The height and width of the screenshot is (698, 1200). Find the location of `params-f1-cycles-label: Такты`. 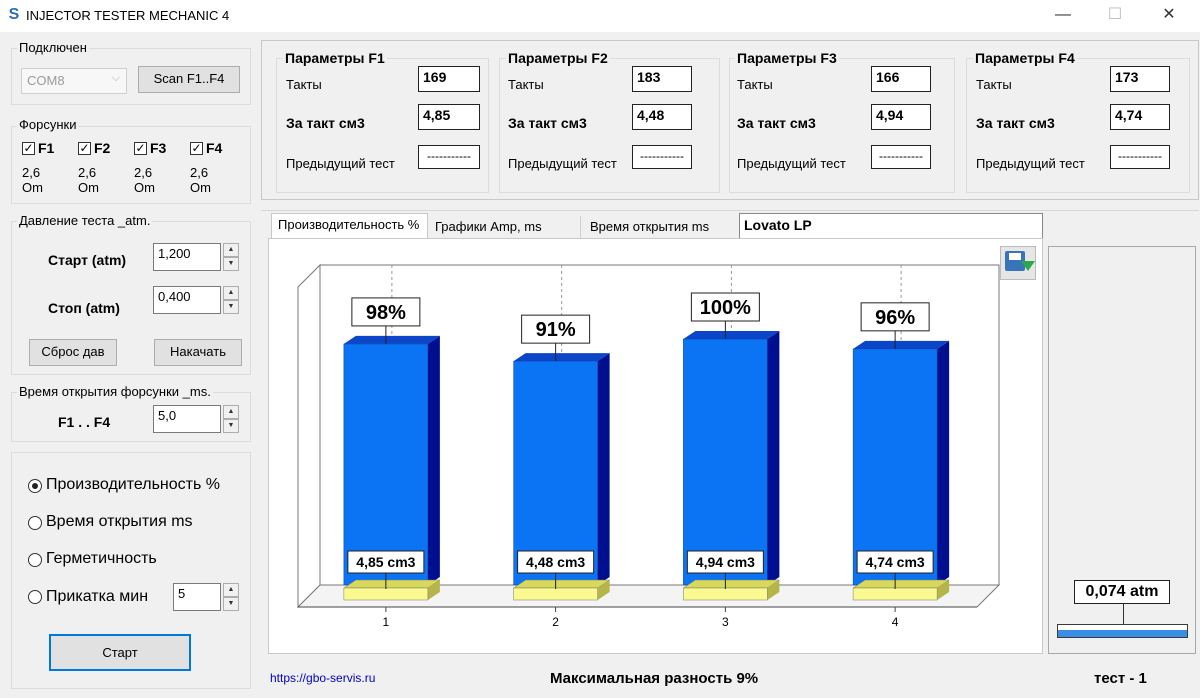

params-f1-cycles-label: Такты is located at coordinates (304, 84).